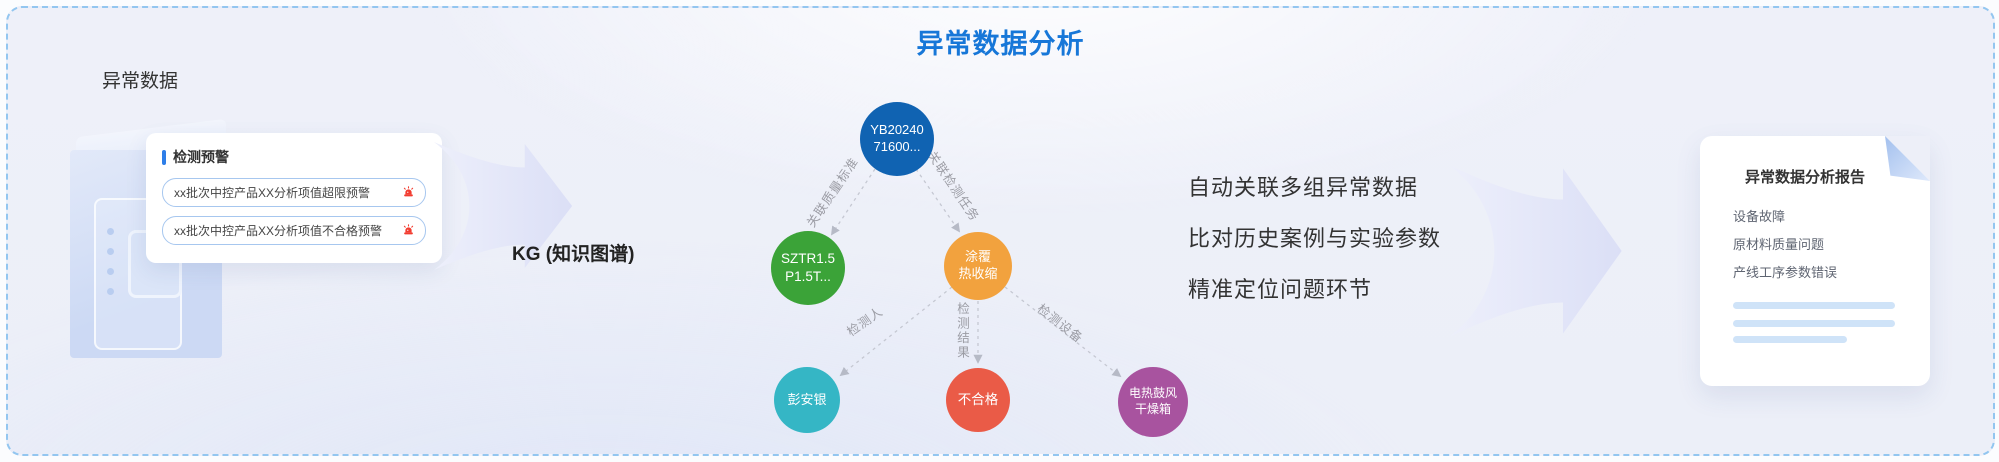 The width and height of the screenshot is (1999, 462). I want to click on alert-card-header: 检测预警, so click(294, 157).